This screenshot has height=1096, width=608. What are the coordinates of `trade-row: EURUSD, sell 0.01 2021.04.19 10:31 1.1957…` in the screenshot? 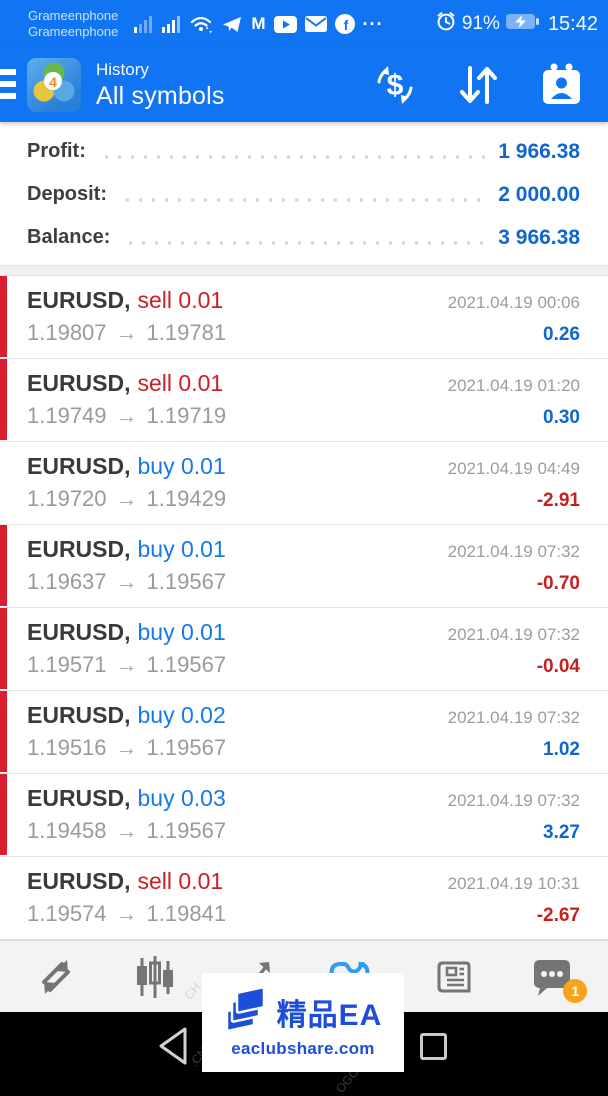 It's located at (304, 898).